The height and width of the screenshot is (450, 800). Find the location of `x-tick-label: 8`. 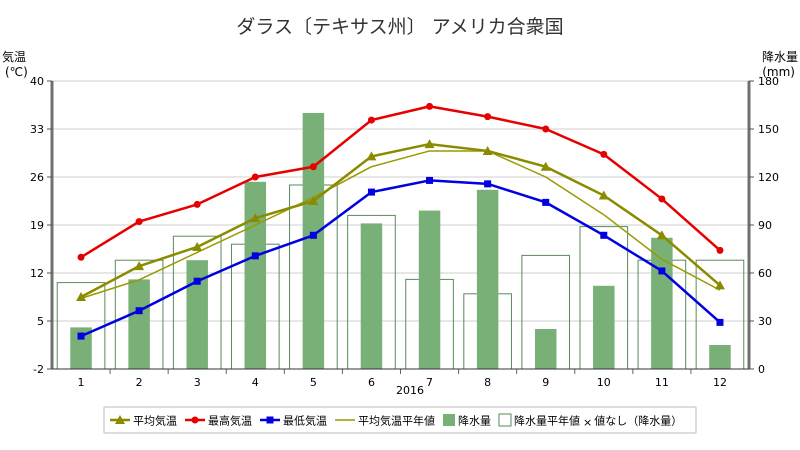

x-tick-label: 8 is located at coordinates (487, 382).